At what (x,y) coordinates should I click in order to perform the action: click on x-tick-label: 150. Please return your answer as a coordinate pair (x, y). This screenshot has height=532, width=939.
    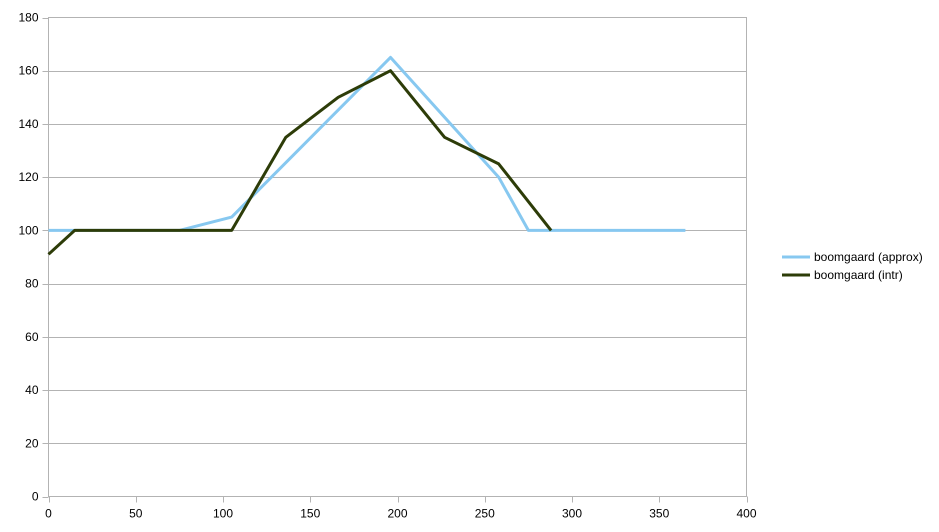
    Looking at the image, I should click on (310, 514).